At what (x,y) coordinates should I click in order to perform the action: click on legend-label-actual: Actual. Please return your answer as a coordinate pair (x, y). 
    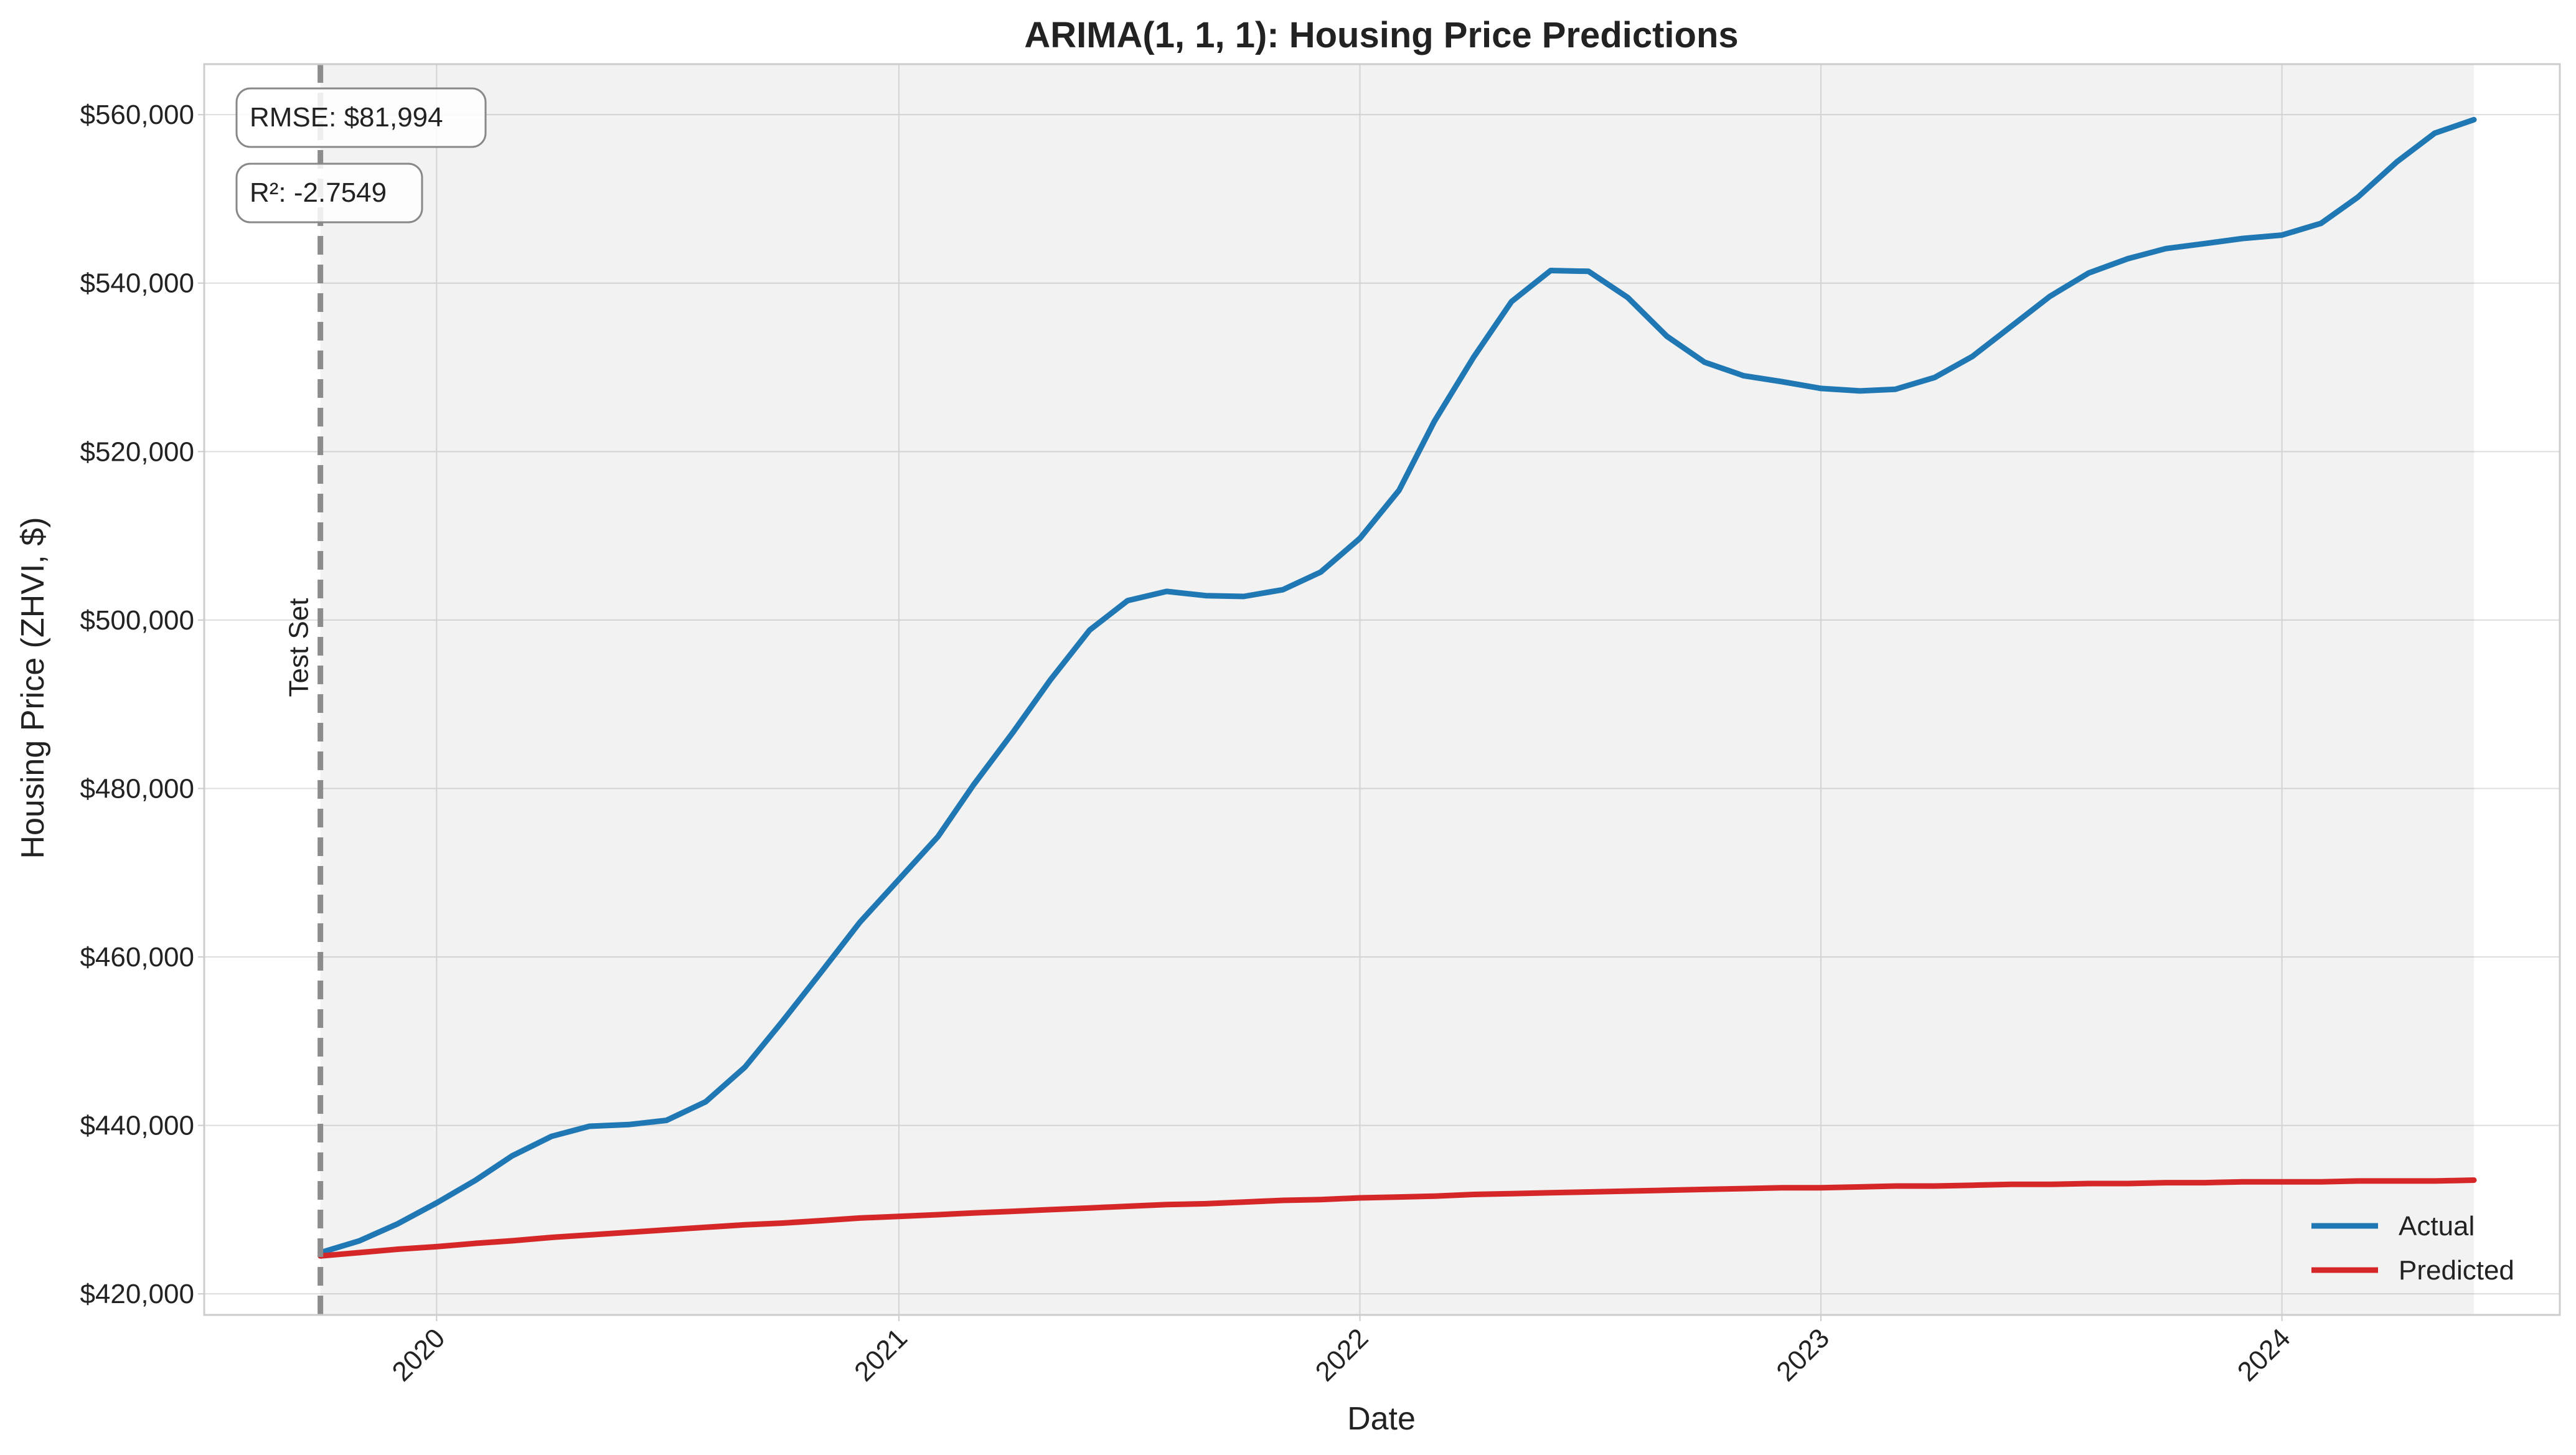
    Looking at the image, I should click on (2437, 1226).